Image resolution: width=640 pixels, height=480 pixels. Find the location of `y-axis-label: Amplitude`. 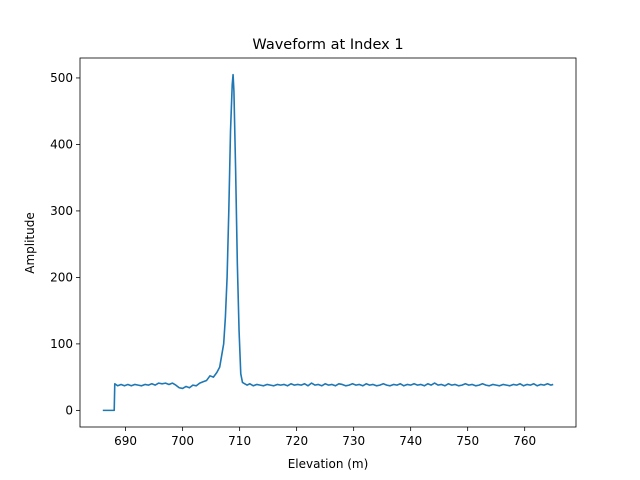

y-axis-label: Amplitude is located at coordinates (30, 243).